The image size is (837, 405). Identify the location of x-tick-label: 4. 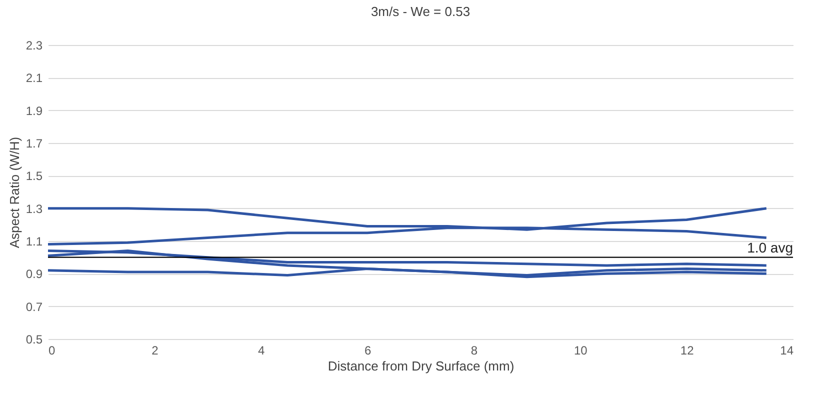
(262, 351).